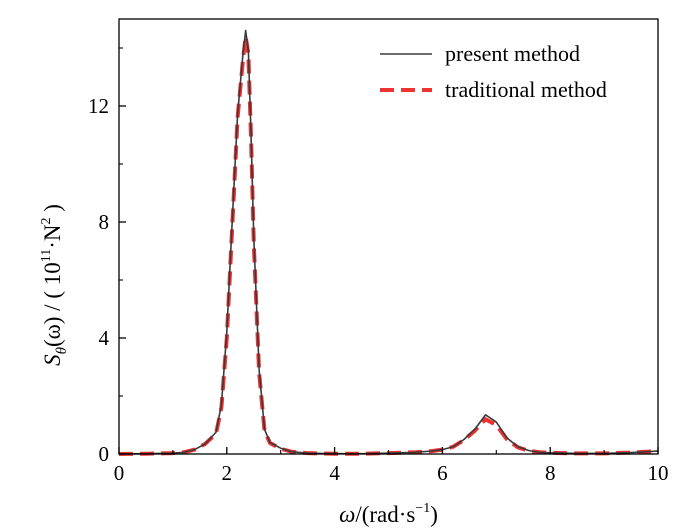  Describe the element at coordinates (385, 514) in the screenshot. I see `x-axis-label-text: /(rad·s` at that location.